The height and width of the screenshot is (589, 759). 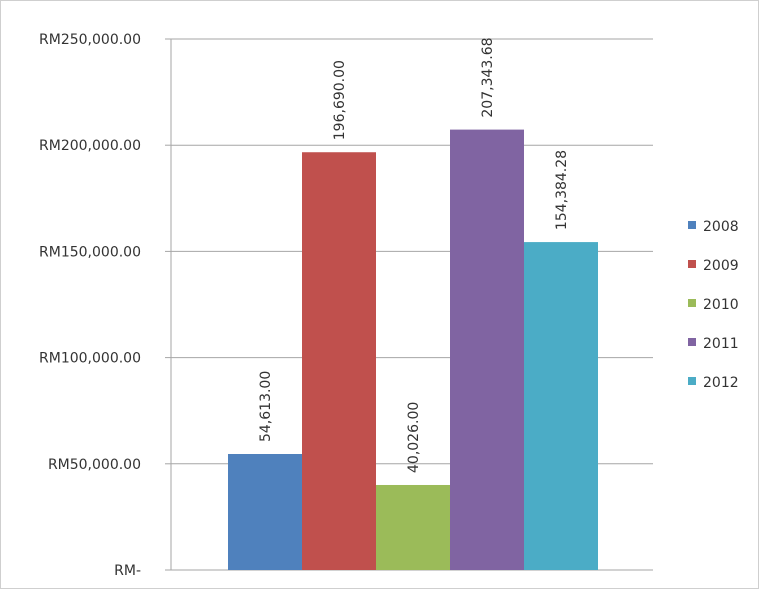 What do you see at coordinates (721, 227) in the screenshot?
I see `legend-label-2008: 2008` at bounding box center [721, 227].